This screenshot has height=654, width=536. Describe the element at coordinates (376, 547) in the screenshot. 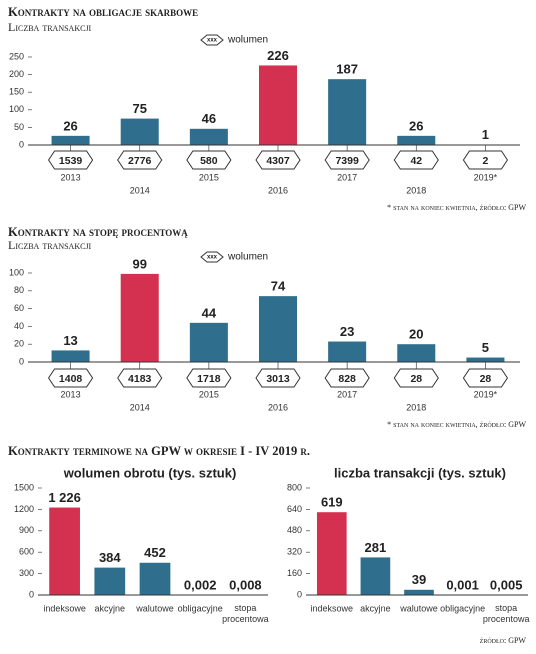

I see `value-label: 281` at that location.